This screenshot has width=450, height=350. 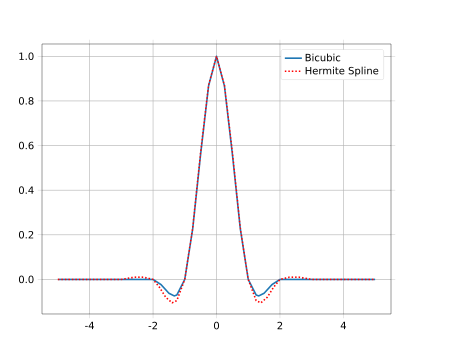 What do you see at coordinates (280, 326) in the screenshot?
I see `x-tick-label: 2` at bounding box center [280, 326].